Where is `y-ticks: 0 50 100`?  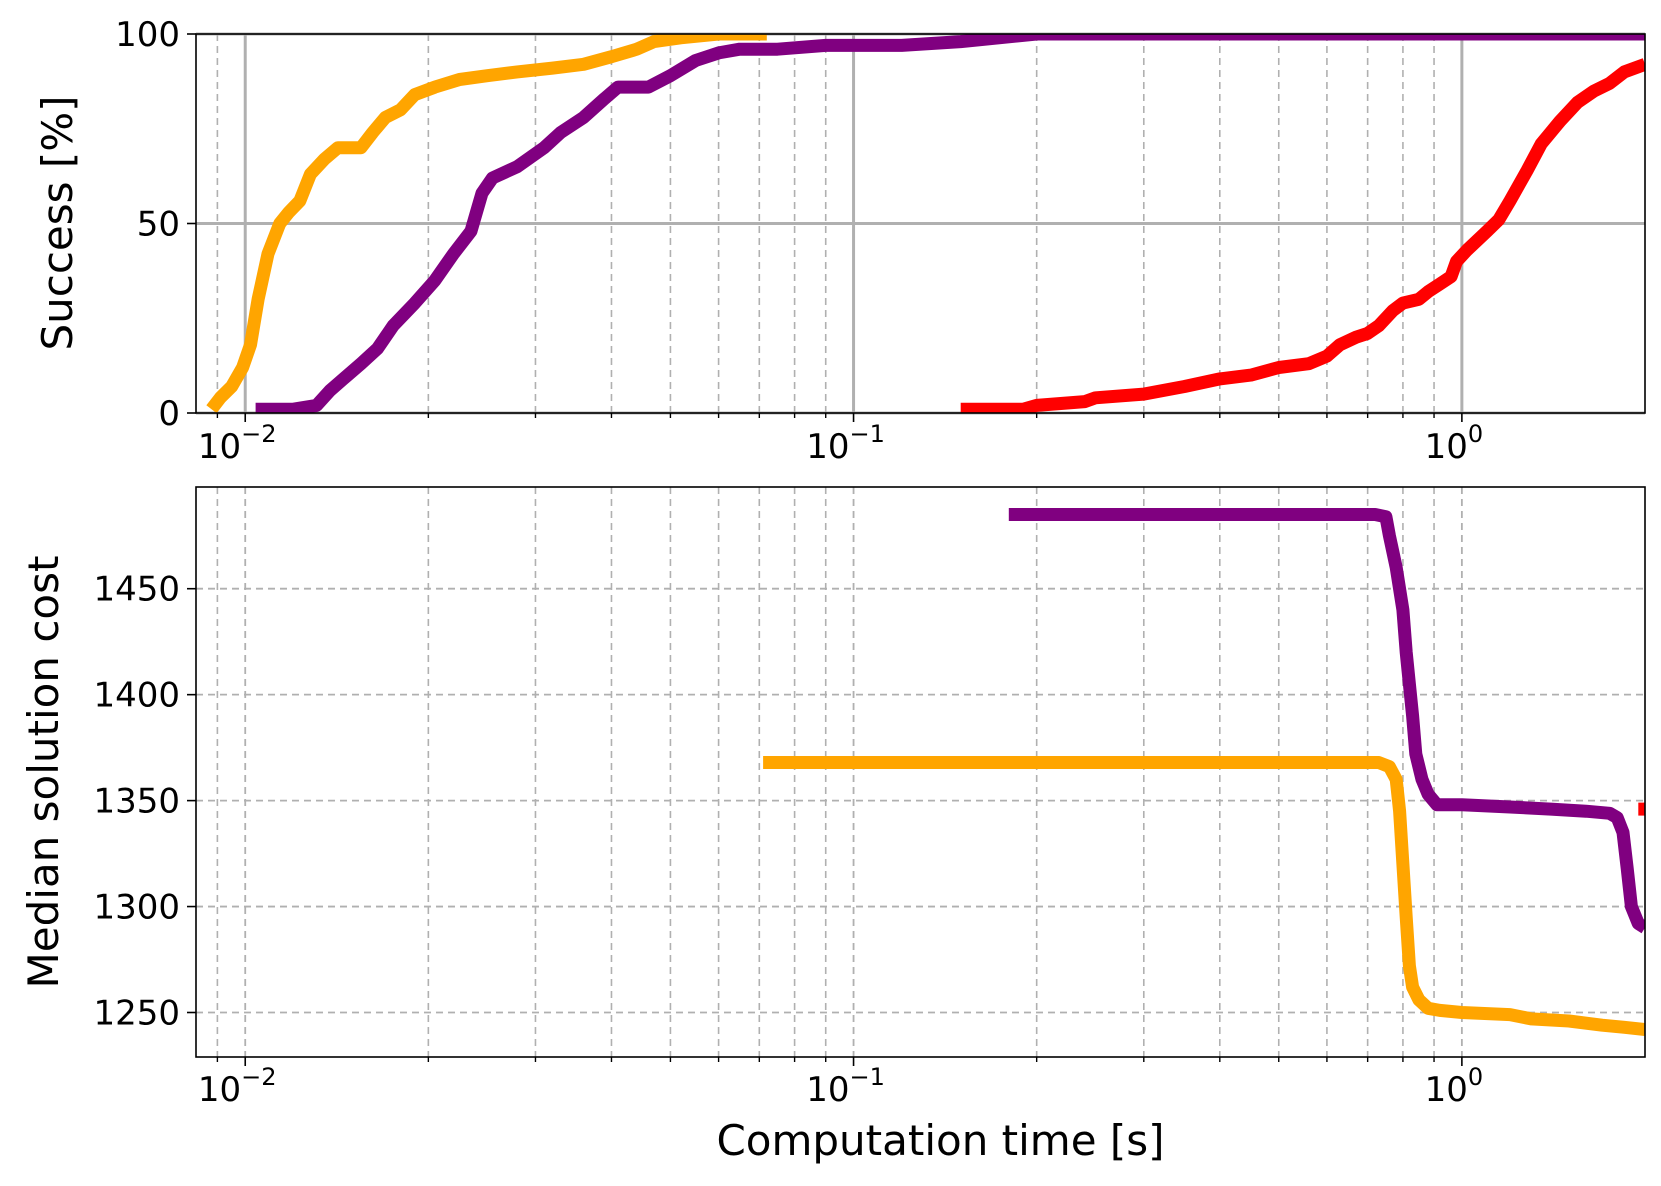 y-ticks: 0 50 100 is located at coordinates (155, 224).